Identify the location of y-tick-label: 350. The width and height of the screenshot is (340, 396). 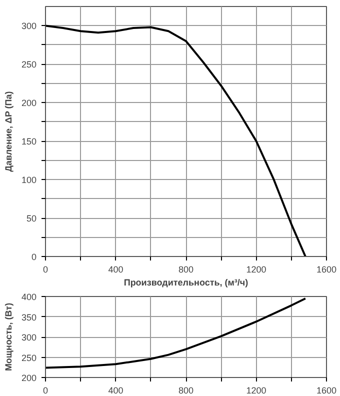
(29, 317).